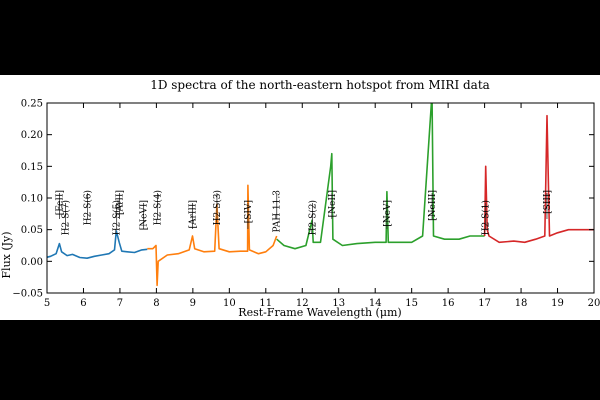 The width and height of the screenshot is (600, 400). What do you see at coordinates (32, 199) in the screenshot?
I see `y-tick-label: 0.10` at bounding box center [32, 199].